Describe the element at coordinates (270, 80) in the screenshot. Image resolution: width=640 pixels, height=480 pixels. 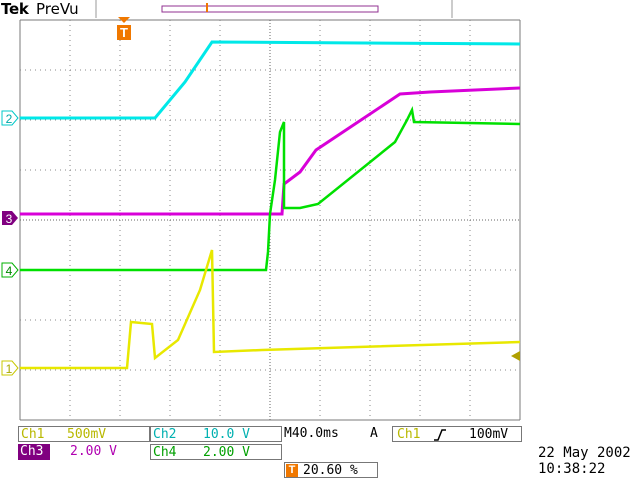
I see `ch2-trace` at that location.